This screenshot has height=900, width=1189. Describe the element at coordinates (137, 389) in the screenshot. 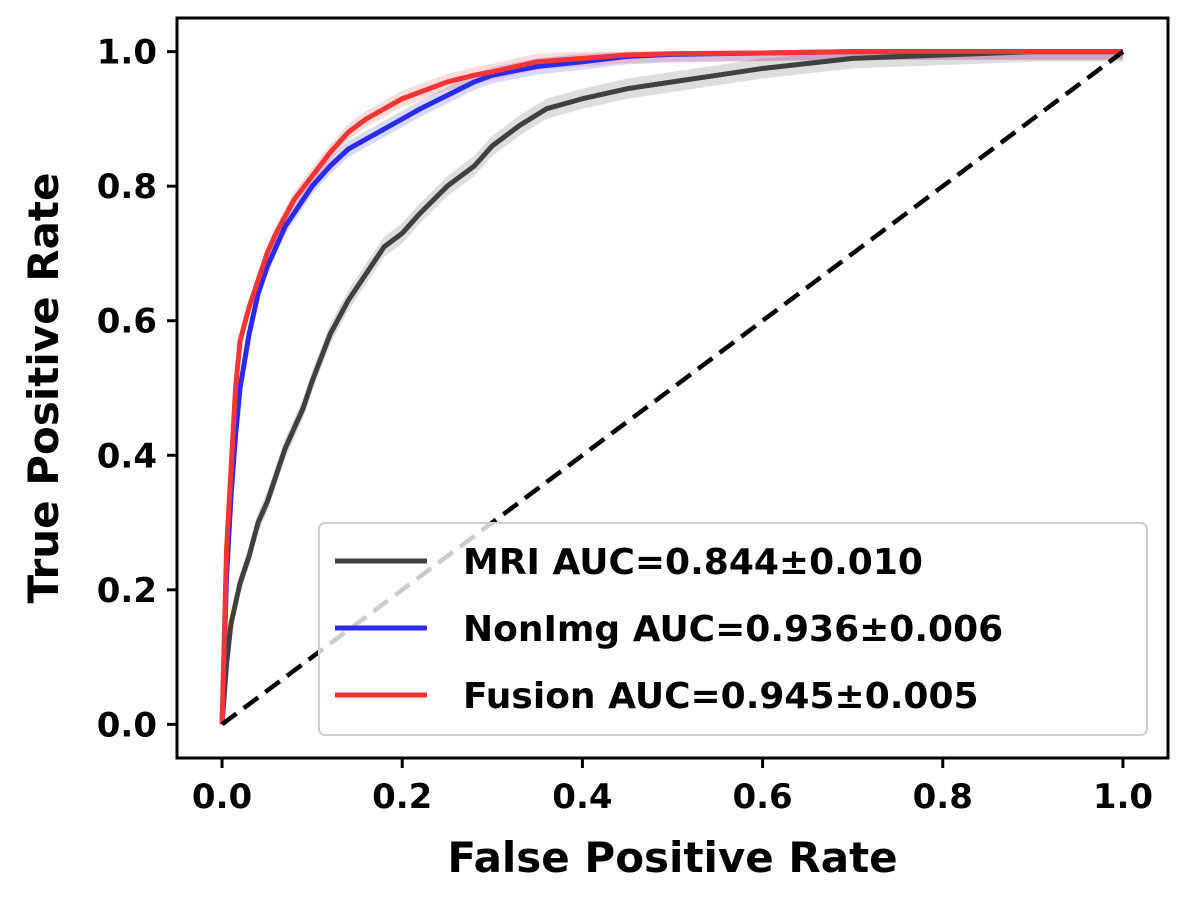

I see `y-axis-ticks: 0.0 0.2 0.4 0.6 0.8 1.0` at that location.